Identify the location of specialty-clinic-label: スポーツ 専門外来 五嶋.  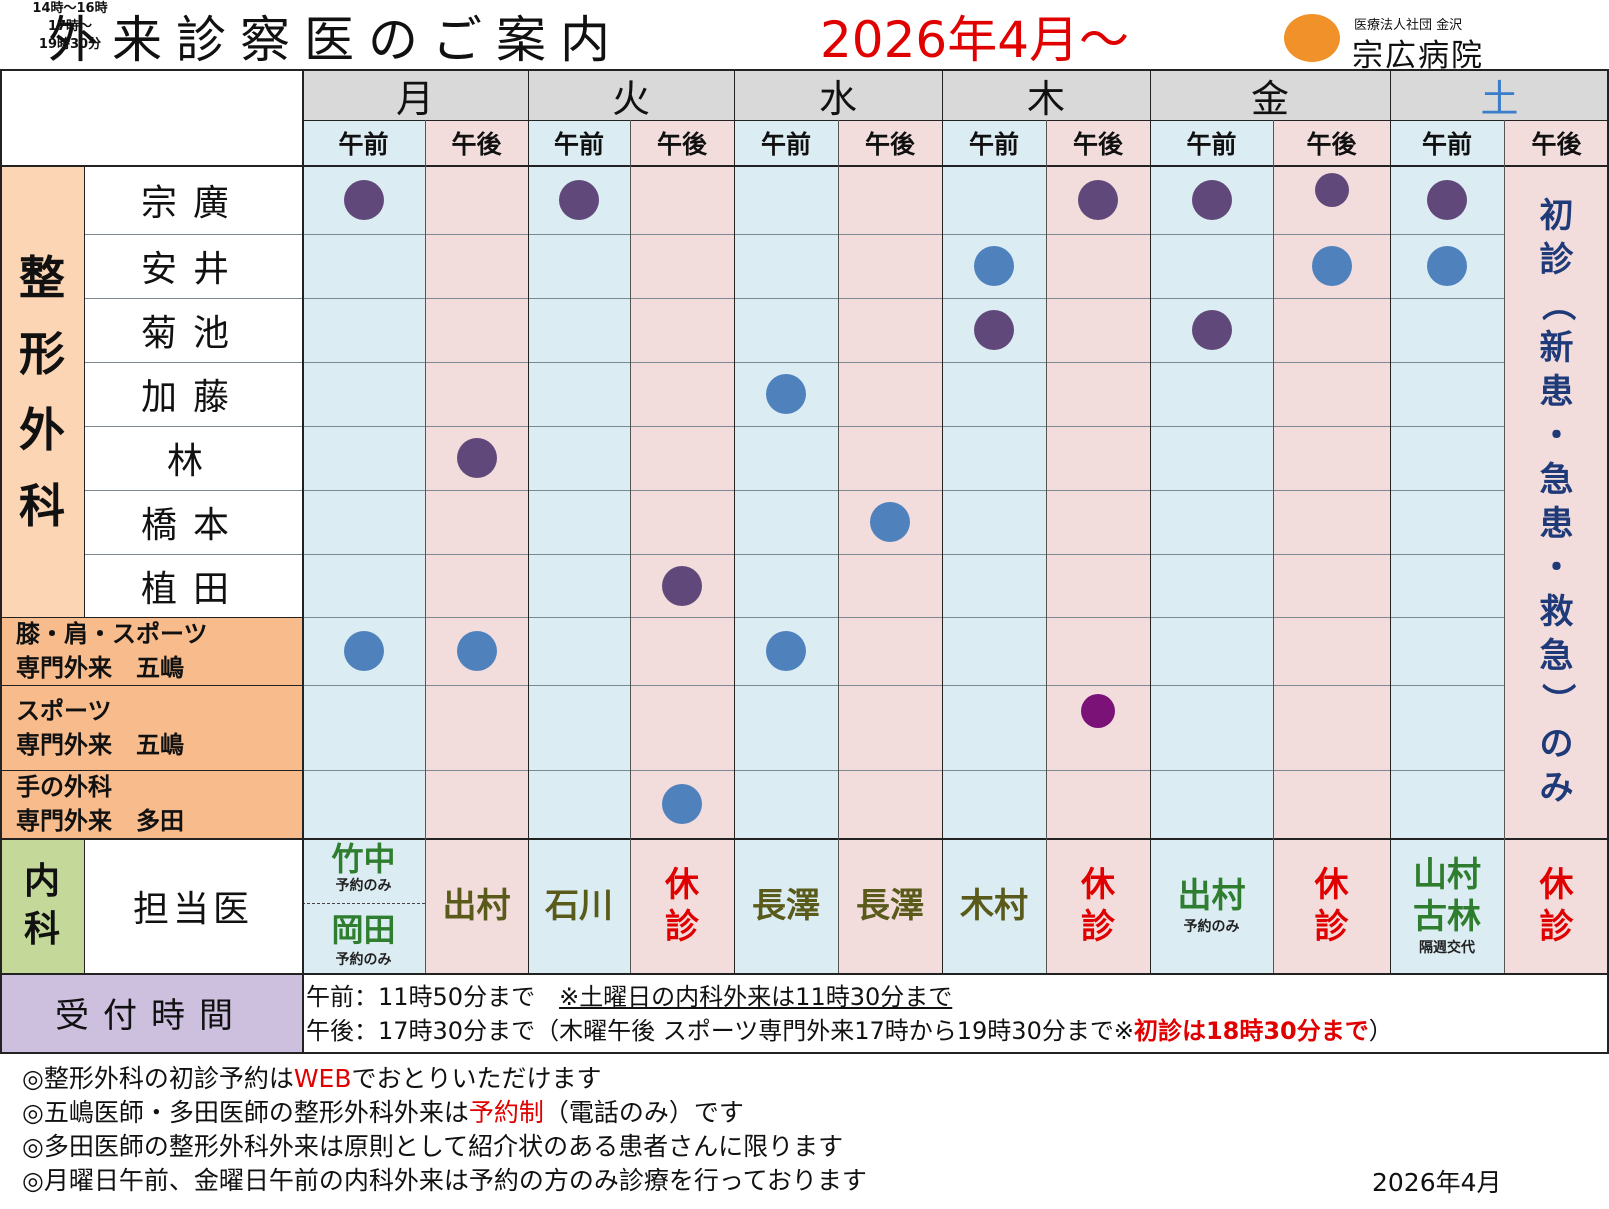
(151, 727).